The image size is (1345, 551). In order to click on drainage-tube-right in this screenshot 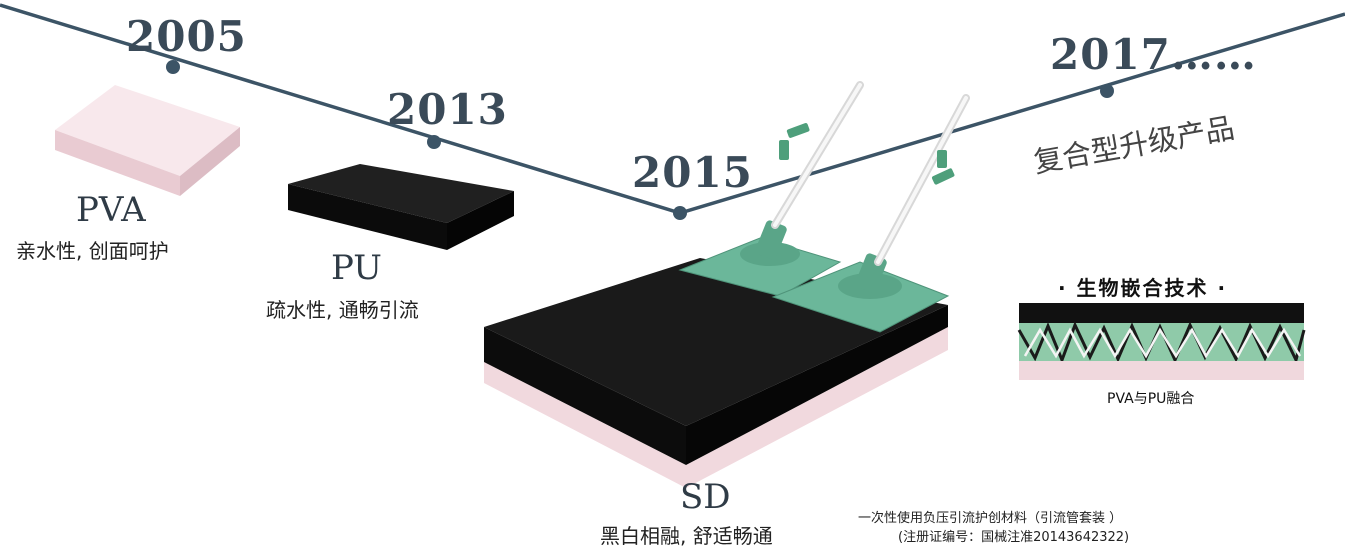, I will do `click(922, 180)`.